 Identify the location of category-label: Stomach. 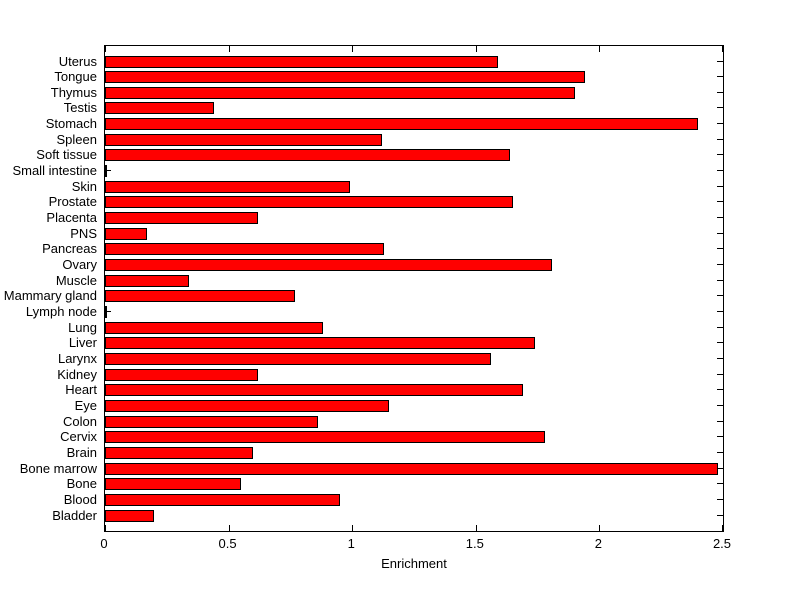
(71, 124).